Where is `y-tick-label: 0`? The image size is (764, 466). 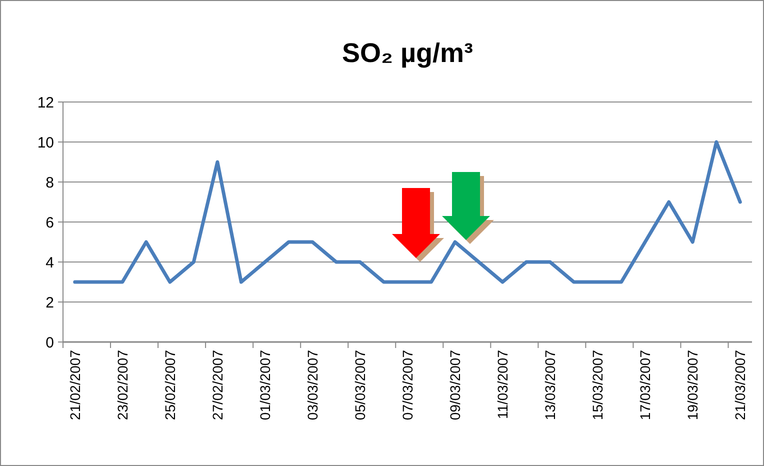 y-tick-label: 0 is located at coordinates (50, 343).